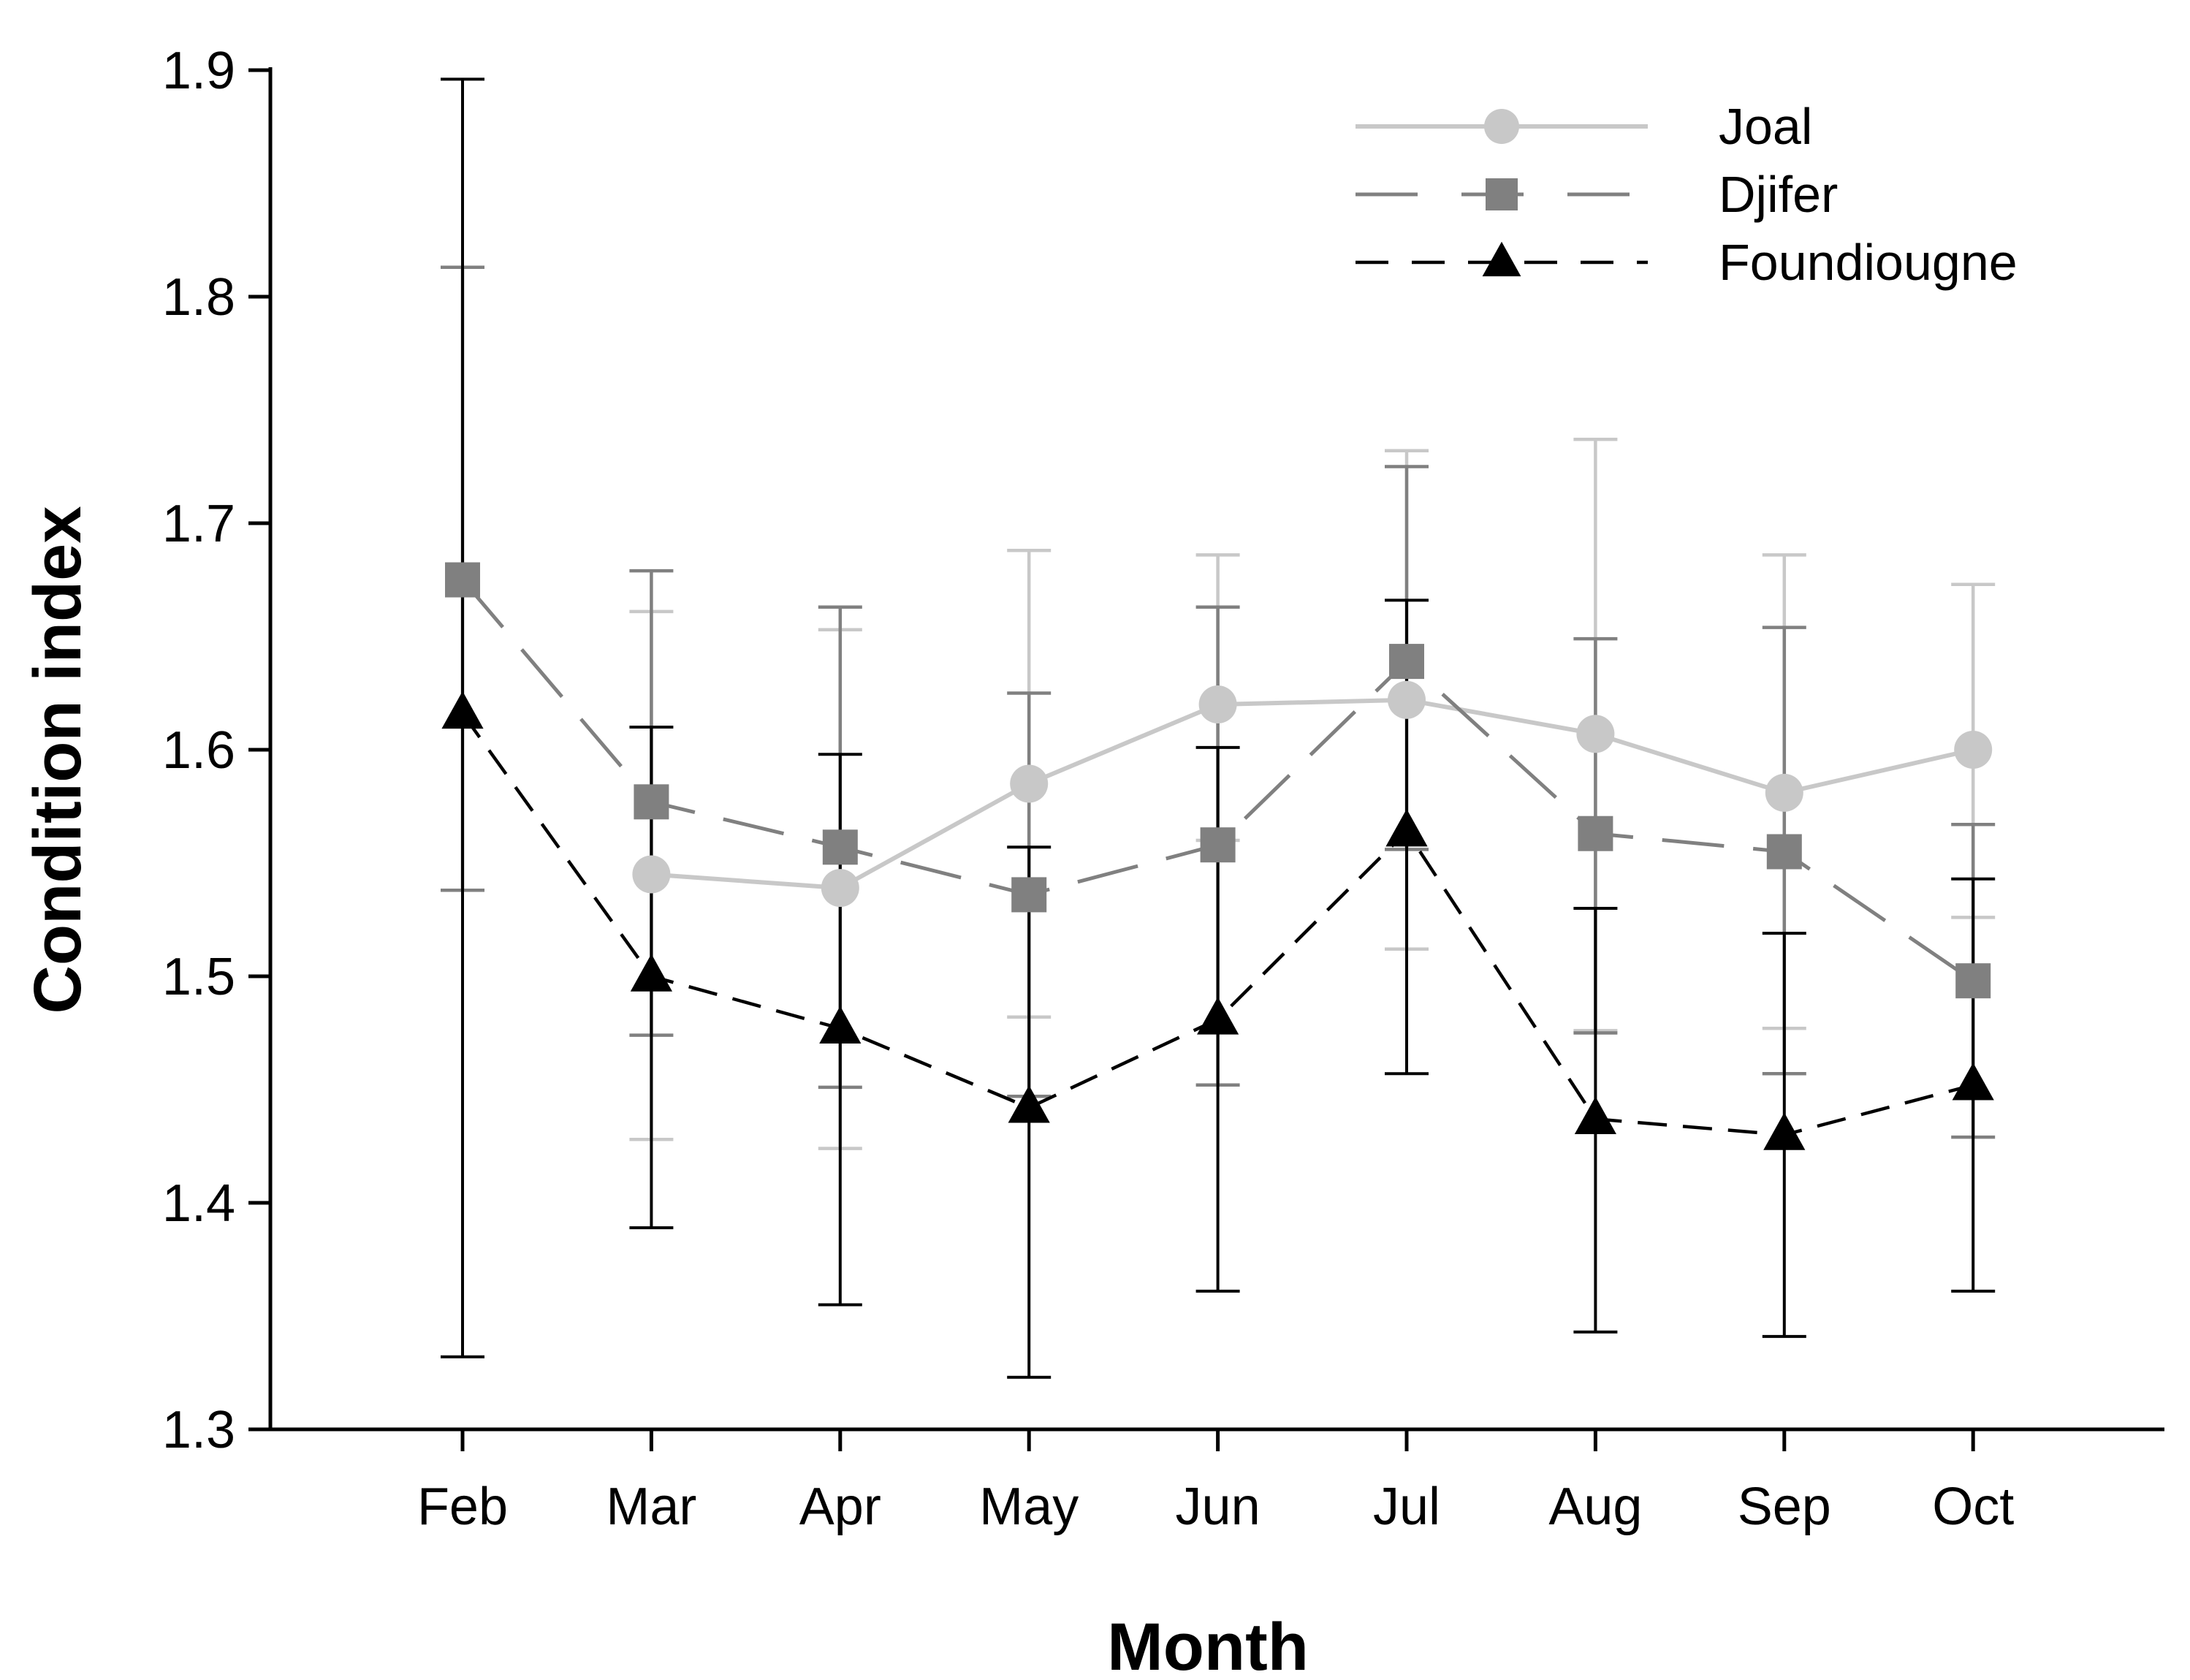  I want to click on x-tick-label-sep: Sep, so click(1784, 1507).